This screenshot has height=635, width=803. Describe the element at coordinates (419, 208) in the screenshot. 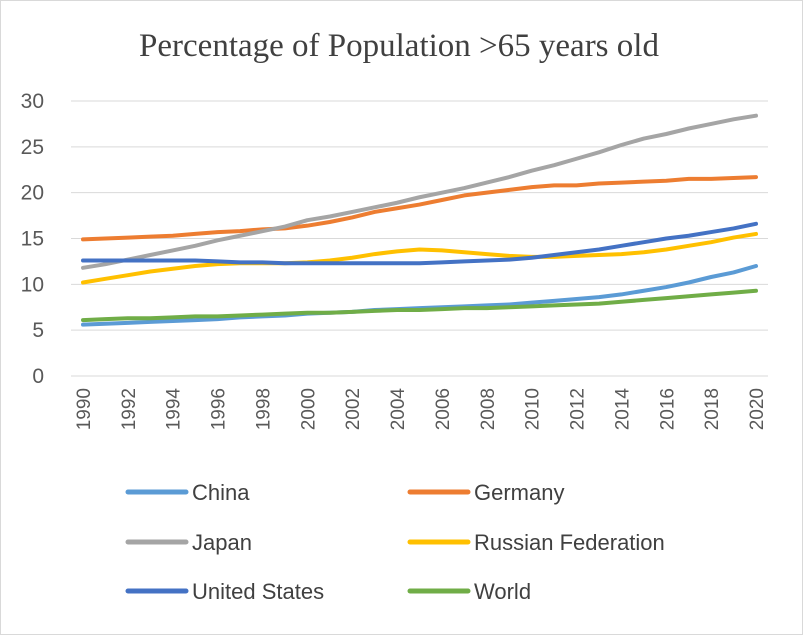

I see `series-line-germany` at that location.